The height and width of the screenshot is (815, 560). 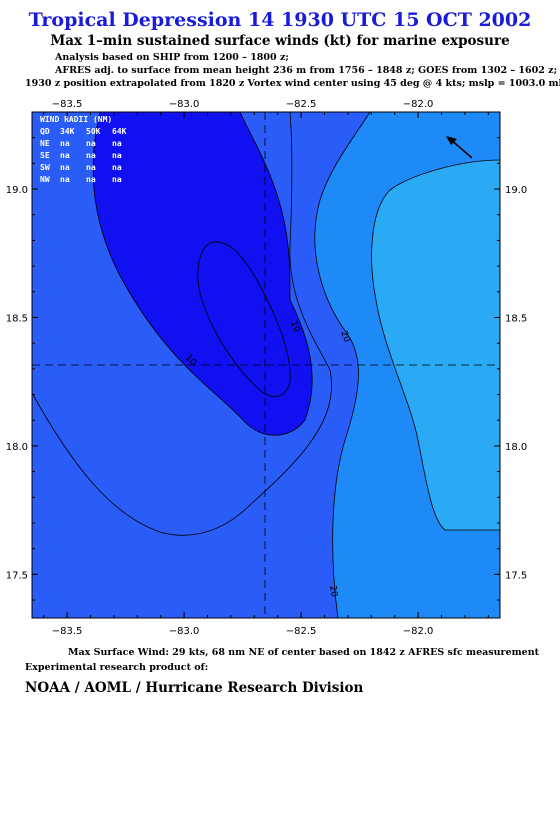 I want to click on lon-tick-label-top: −83.5, so click(x=67, y=104).